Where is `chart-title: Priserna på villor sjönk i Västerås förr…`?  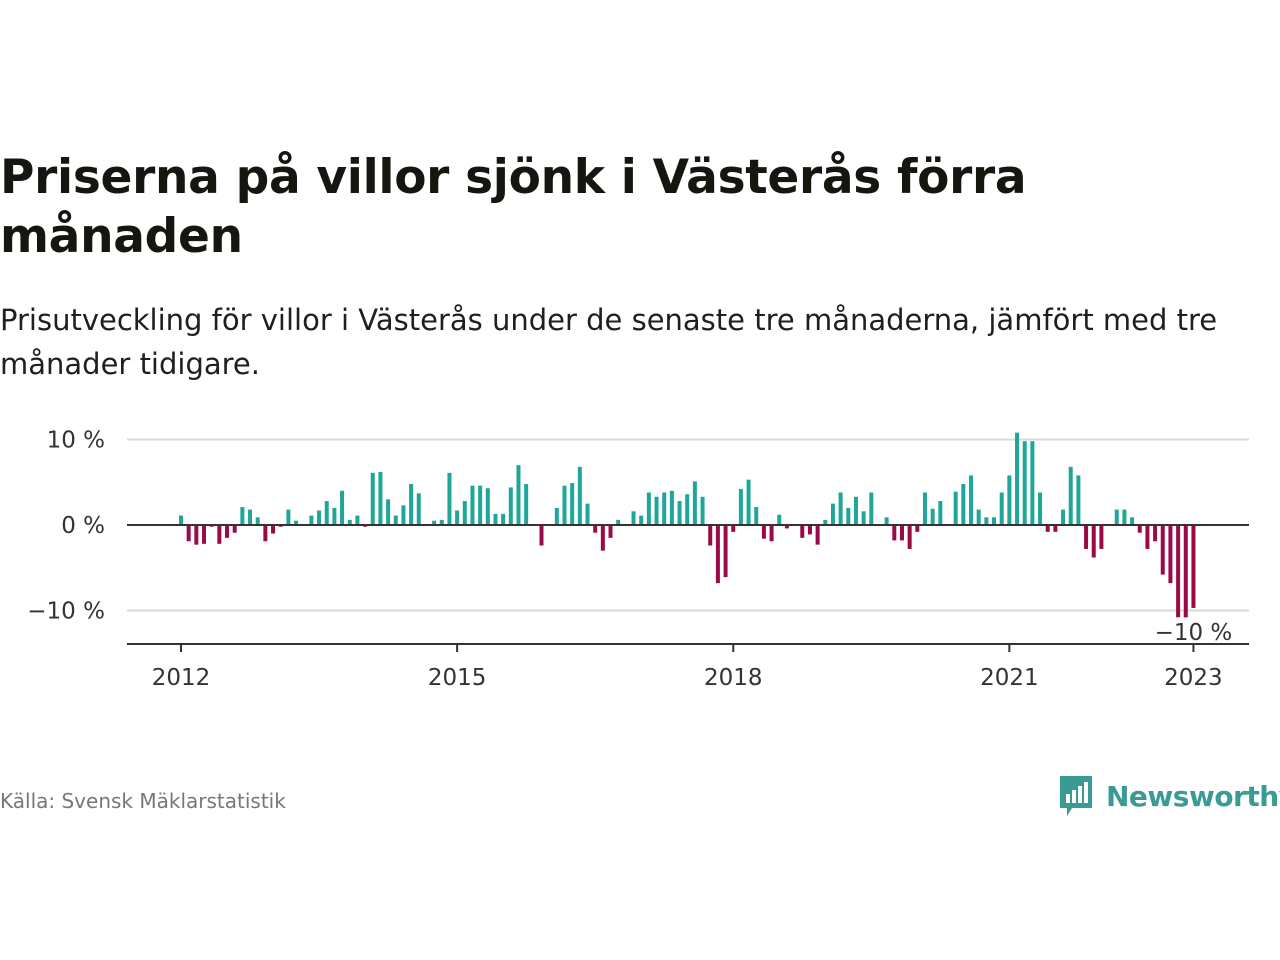
chart-title: Priserna på villor sjönk i Västerås förr… is located at coordinates (513, 207).